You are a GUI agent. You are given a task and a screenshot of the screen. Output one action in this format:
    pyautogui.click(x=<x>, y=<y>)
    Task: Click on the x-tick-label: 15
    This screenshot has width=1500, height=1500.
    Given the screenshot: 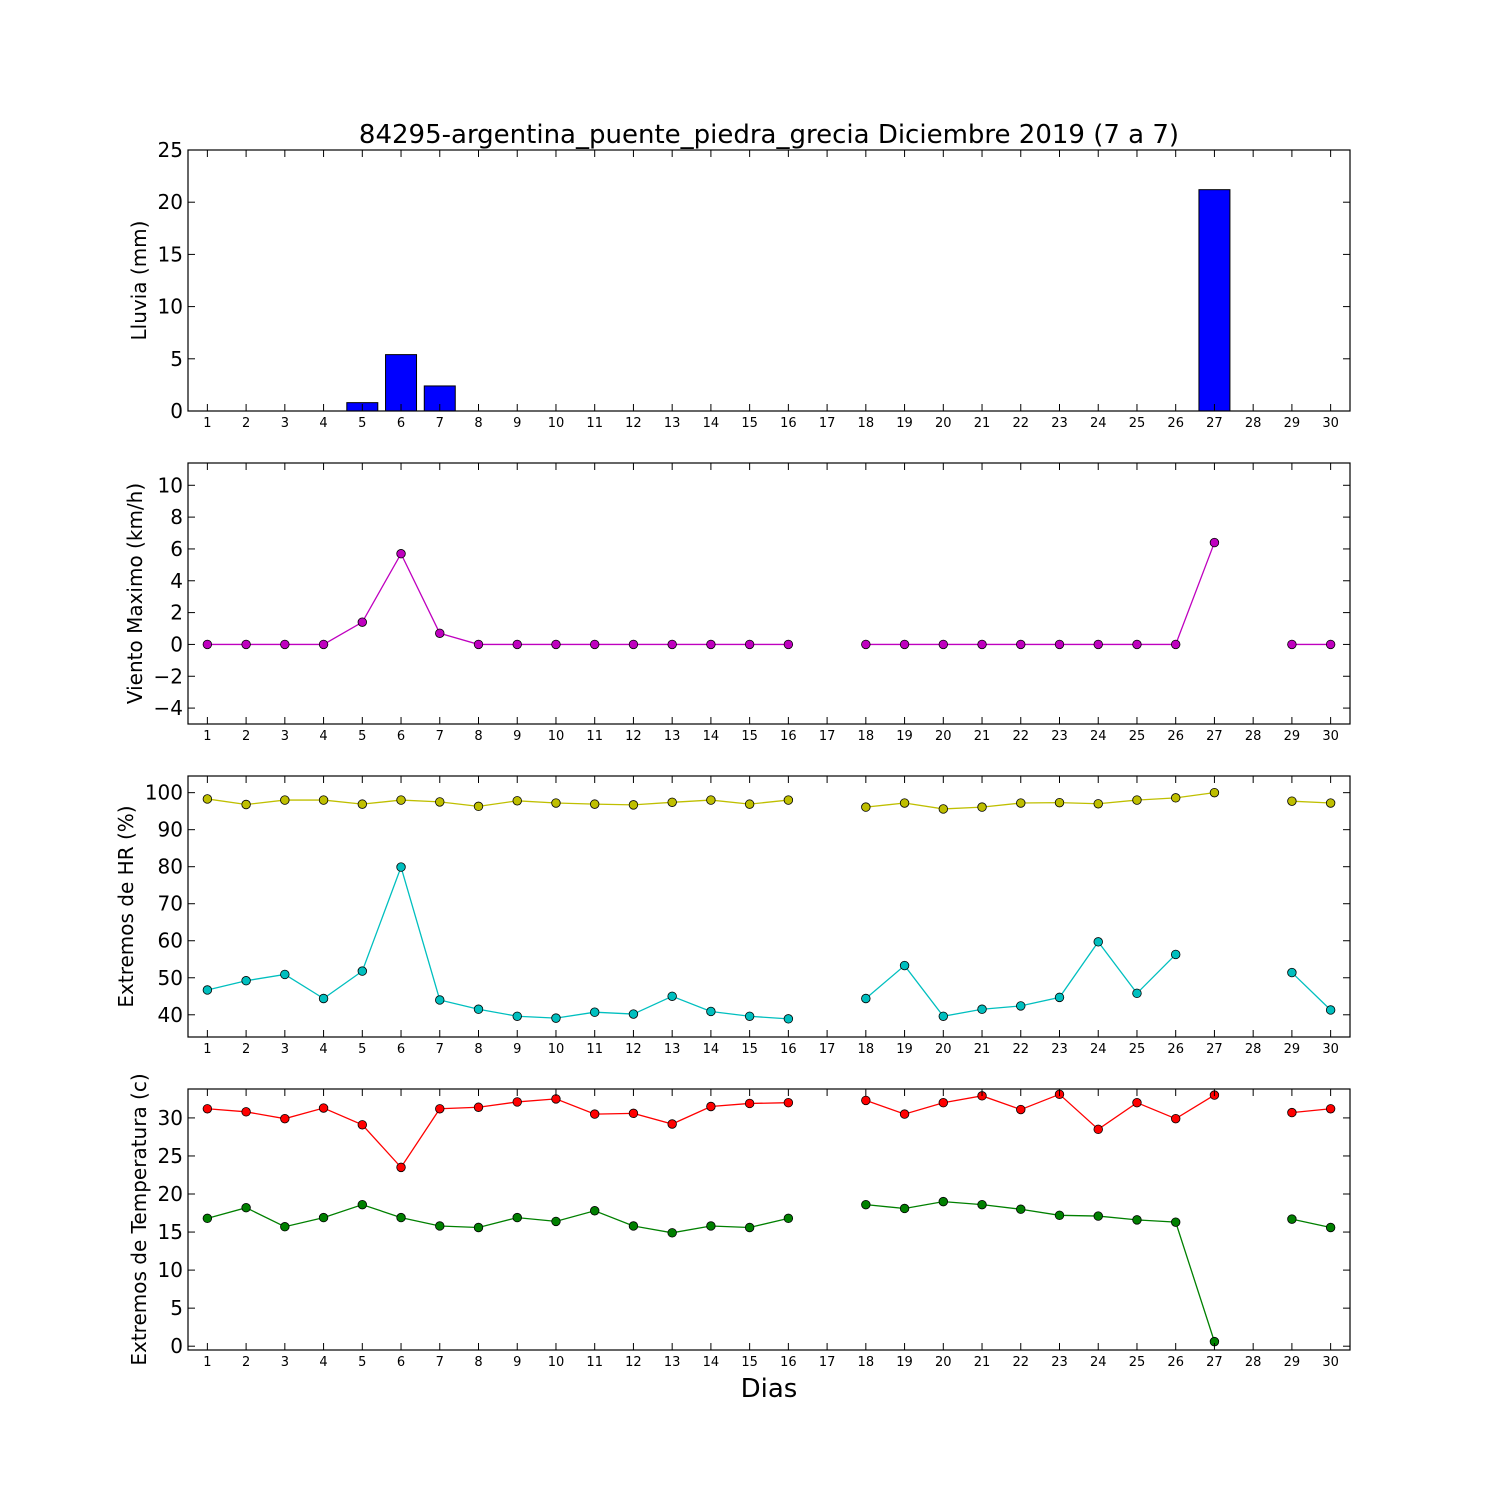 What is the action you would take?
    pyautogui.click(x=749, y=423)
    